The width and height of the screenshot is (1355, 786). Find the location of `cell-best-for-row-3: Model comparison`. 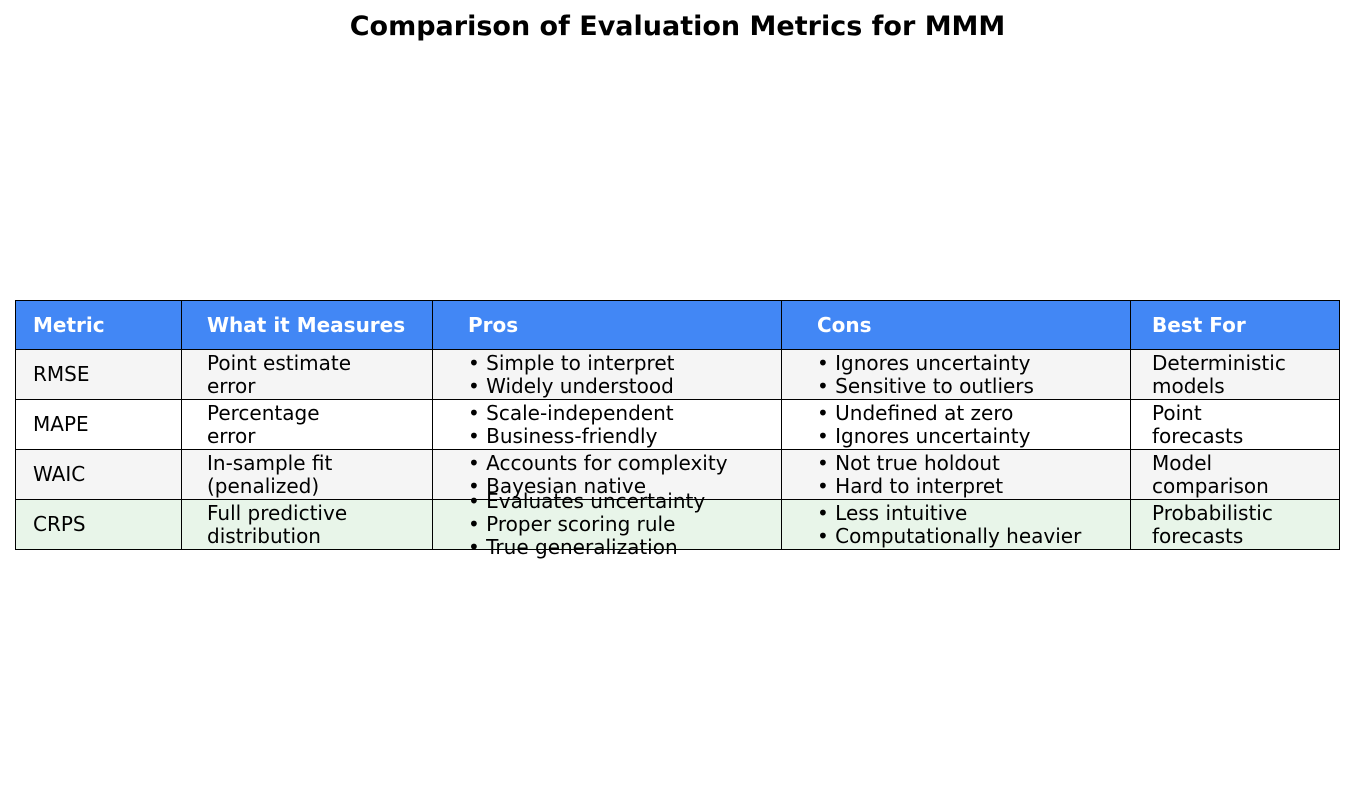

cell-best-for-row-3: Model comparison is located at coordinates (1235, 475).